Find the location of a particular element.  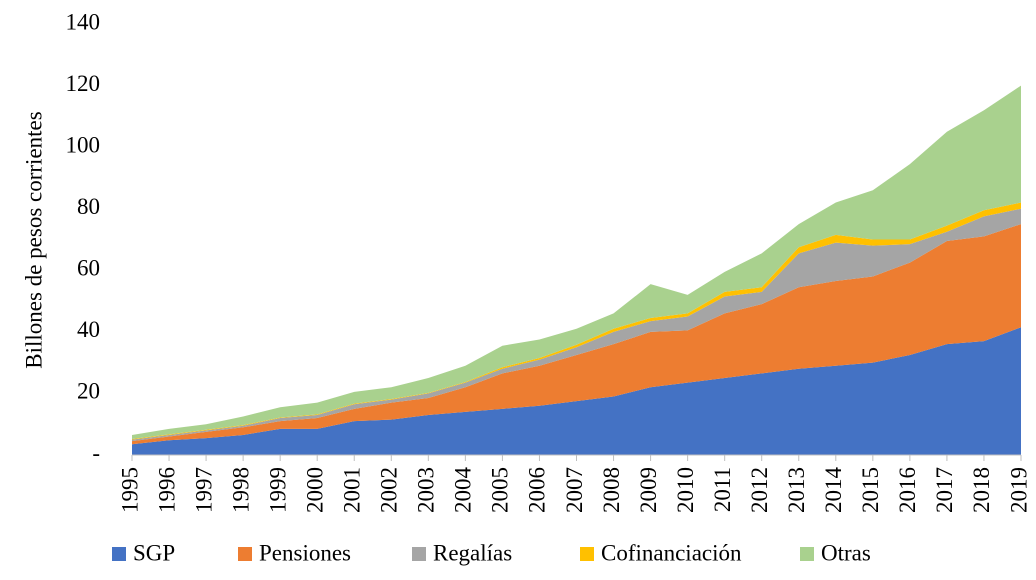

x-tick-label: 2010 is located at coordinates (685, 490).